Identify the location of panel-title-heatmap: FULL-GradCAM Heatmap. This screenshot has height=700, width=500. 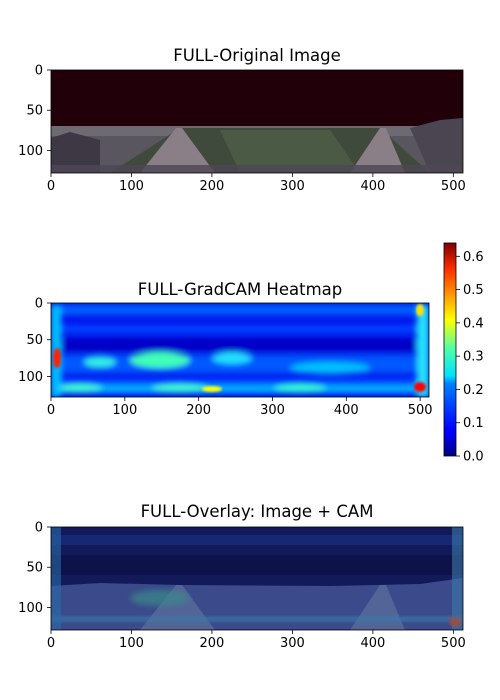
(240, 289).